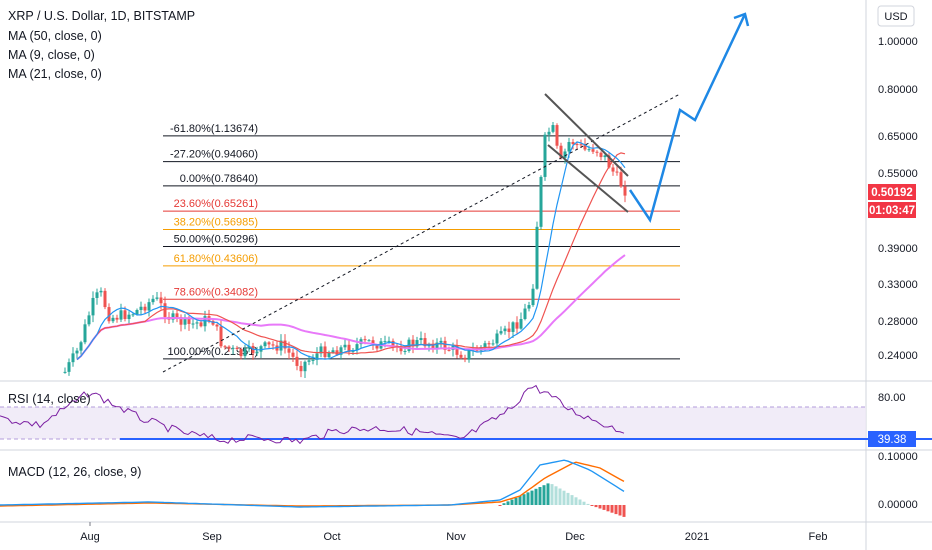 The image size is (932, 550). Describe the element at coordinates (216, 292) in the screenshot. I see `fib-level-label: 78.60%(0.34082)` at that location.